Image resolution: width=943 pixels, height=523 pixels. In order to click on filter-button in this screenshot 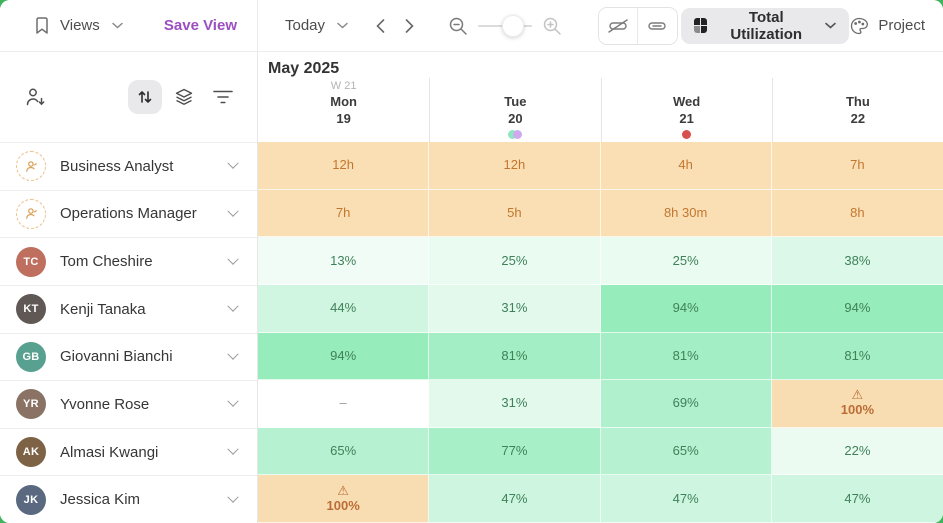, I will do `click(223, 97)`.